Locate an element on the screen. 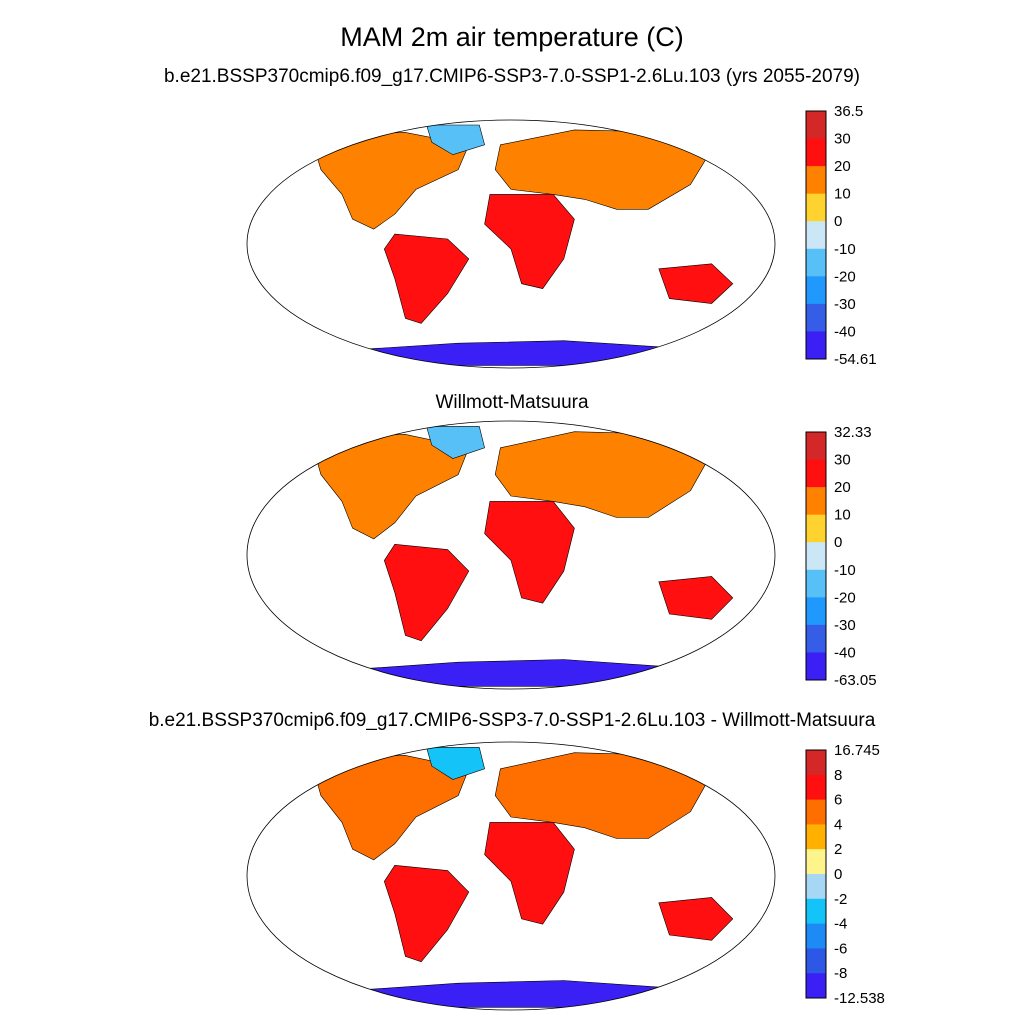 This screenshot has height=1024, width=1024. map-diff is located at coordinates (511, 876).